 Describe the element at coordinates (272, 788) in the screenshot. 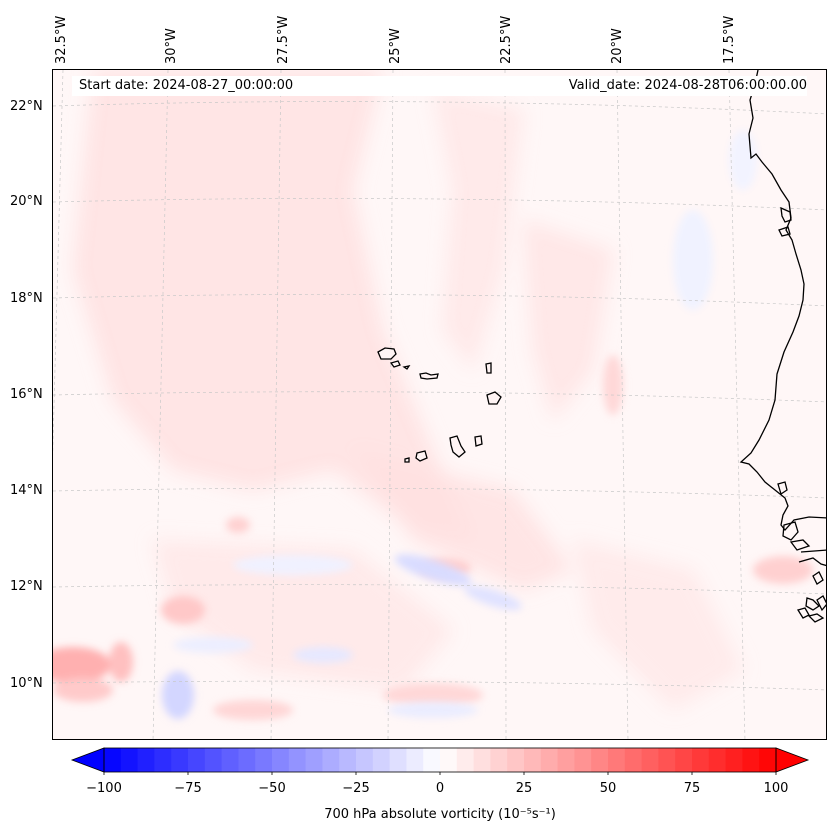

I see `colorbar-tick-label: −50` at that location.